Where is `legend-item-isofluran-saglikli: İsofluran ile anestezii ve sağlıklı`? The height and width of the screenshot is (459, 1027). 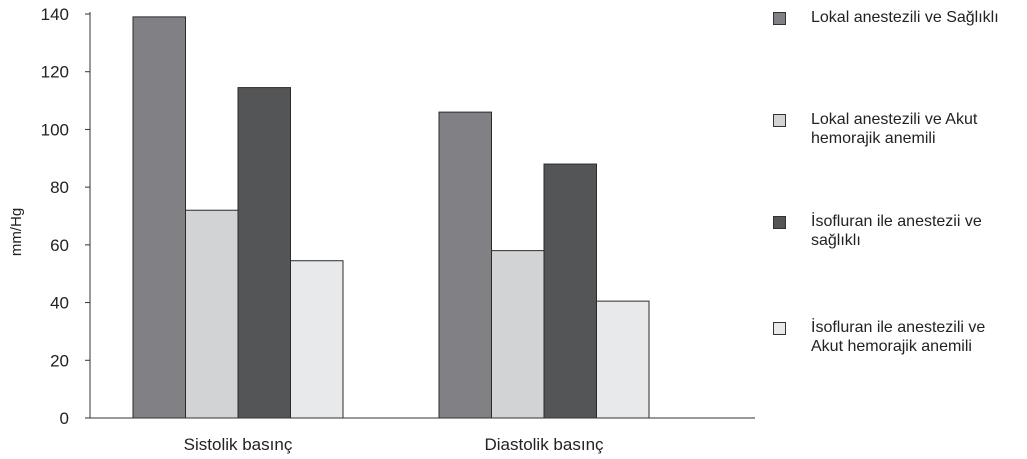 legend-item-isofluran-saglikli: İsofluran ile anestezii ve sağlıklı is located at coordinates (877, 231).